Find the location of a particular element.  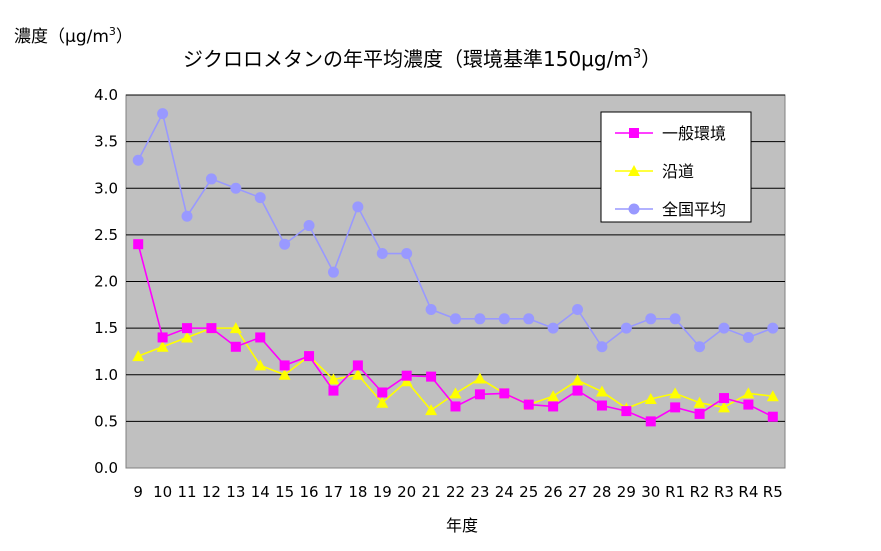

x-tick-label: 13 is located at coordinates (235, 492).